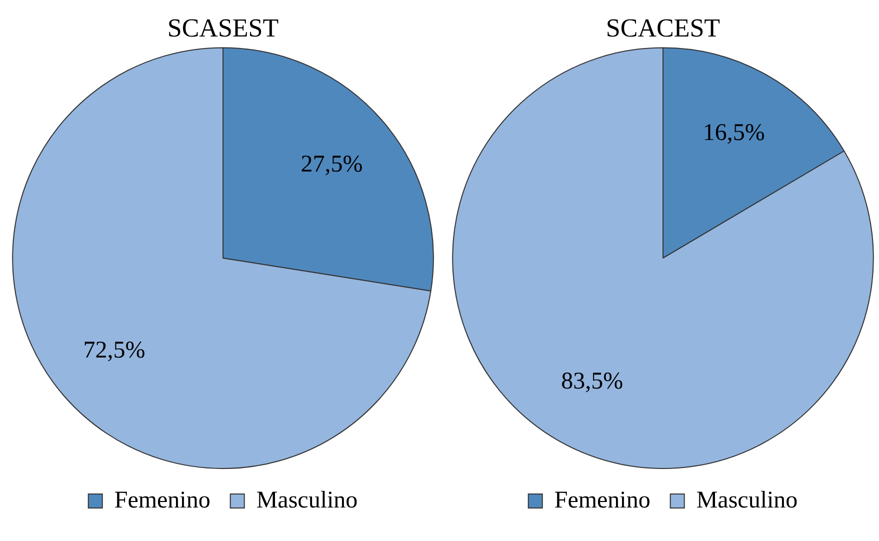  What do you see at coordinates (114, 350) in the screenshot?
I see `data-label: 72,5%` at bounding box center [114, 350].